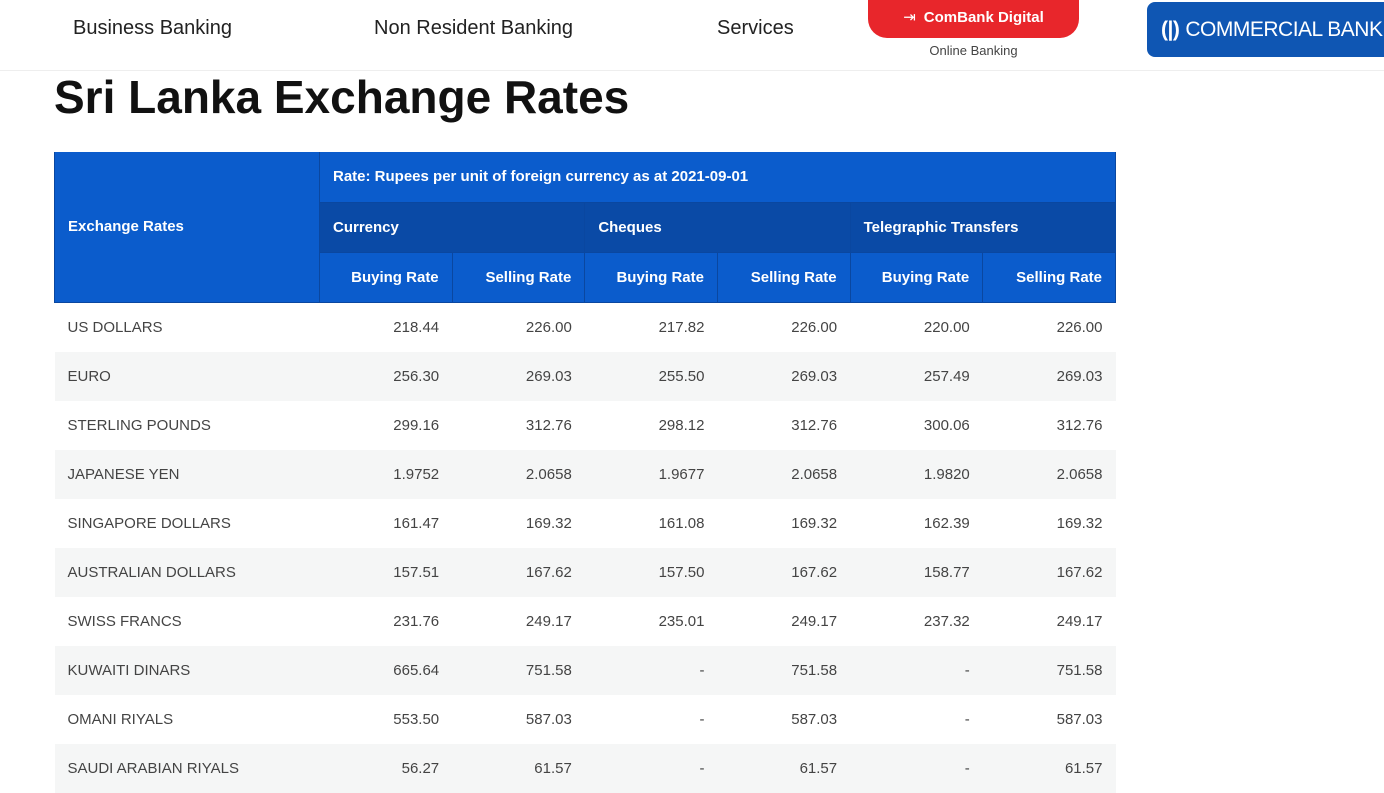 Image resolution: width=1384 pixels, height=793 pixels. What do you see at coordinates (651, 474) in the screenshot?
I see `rate-cell: 1.9677` at bounding box center [651, 474].